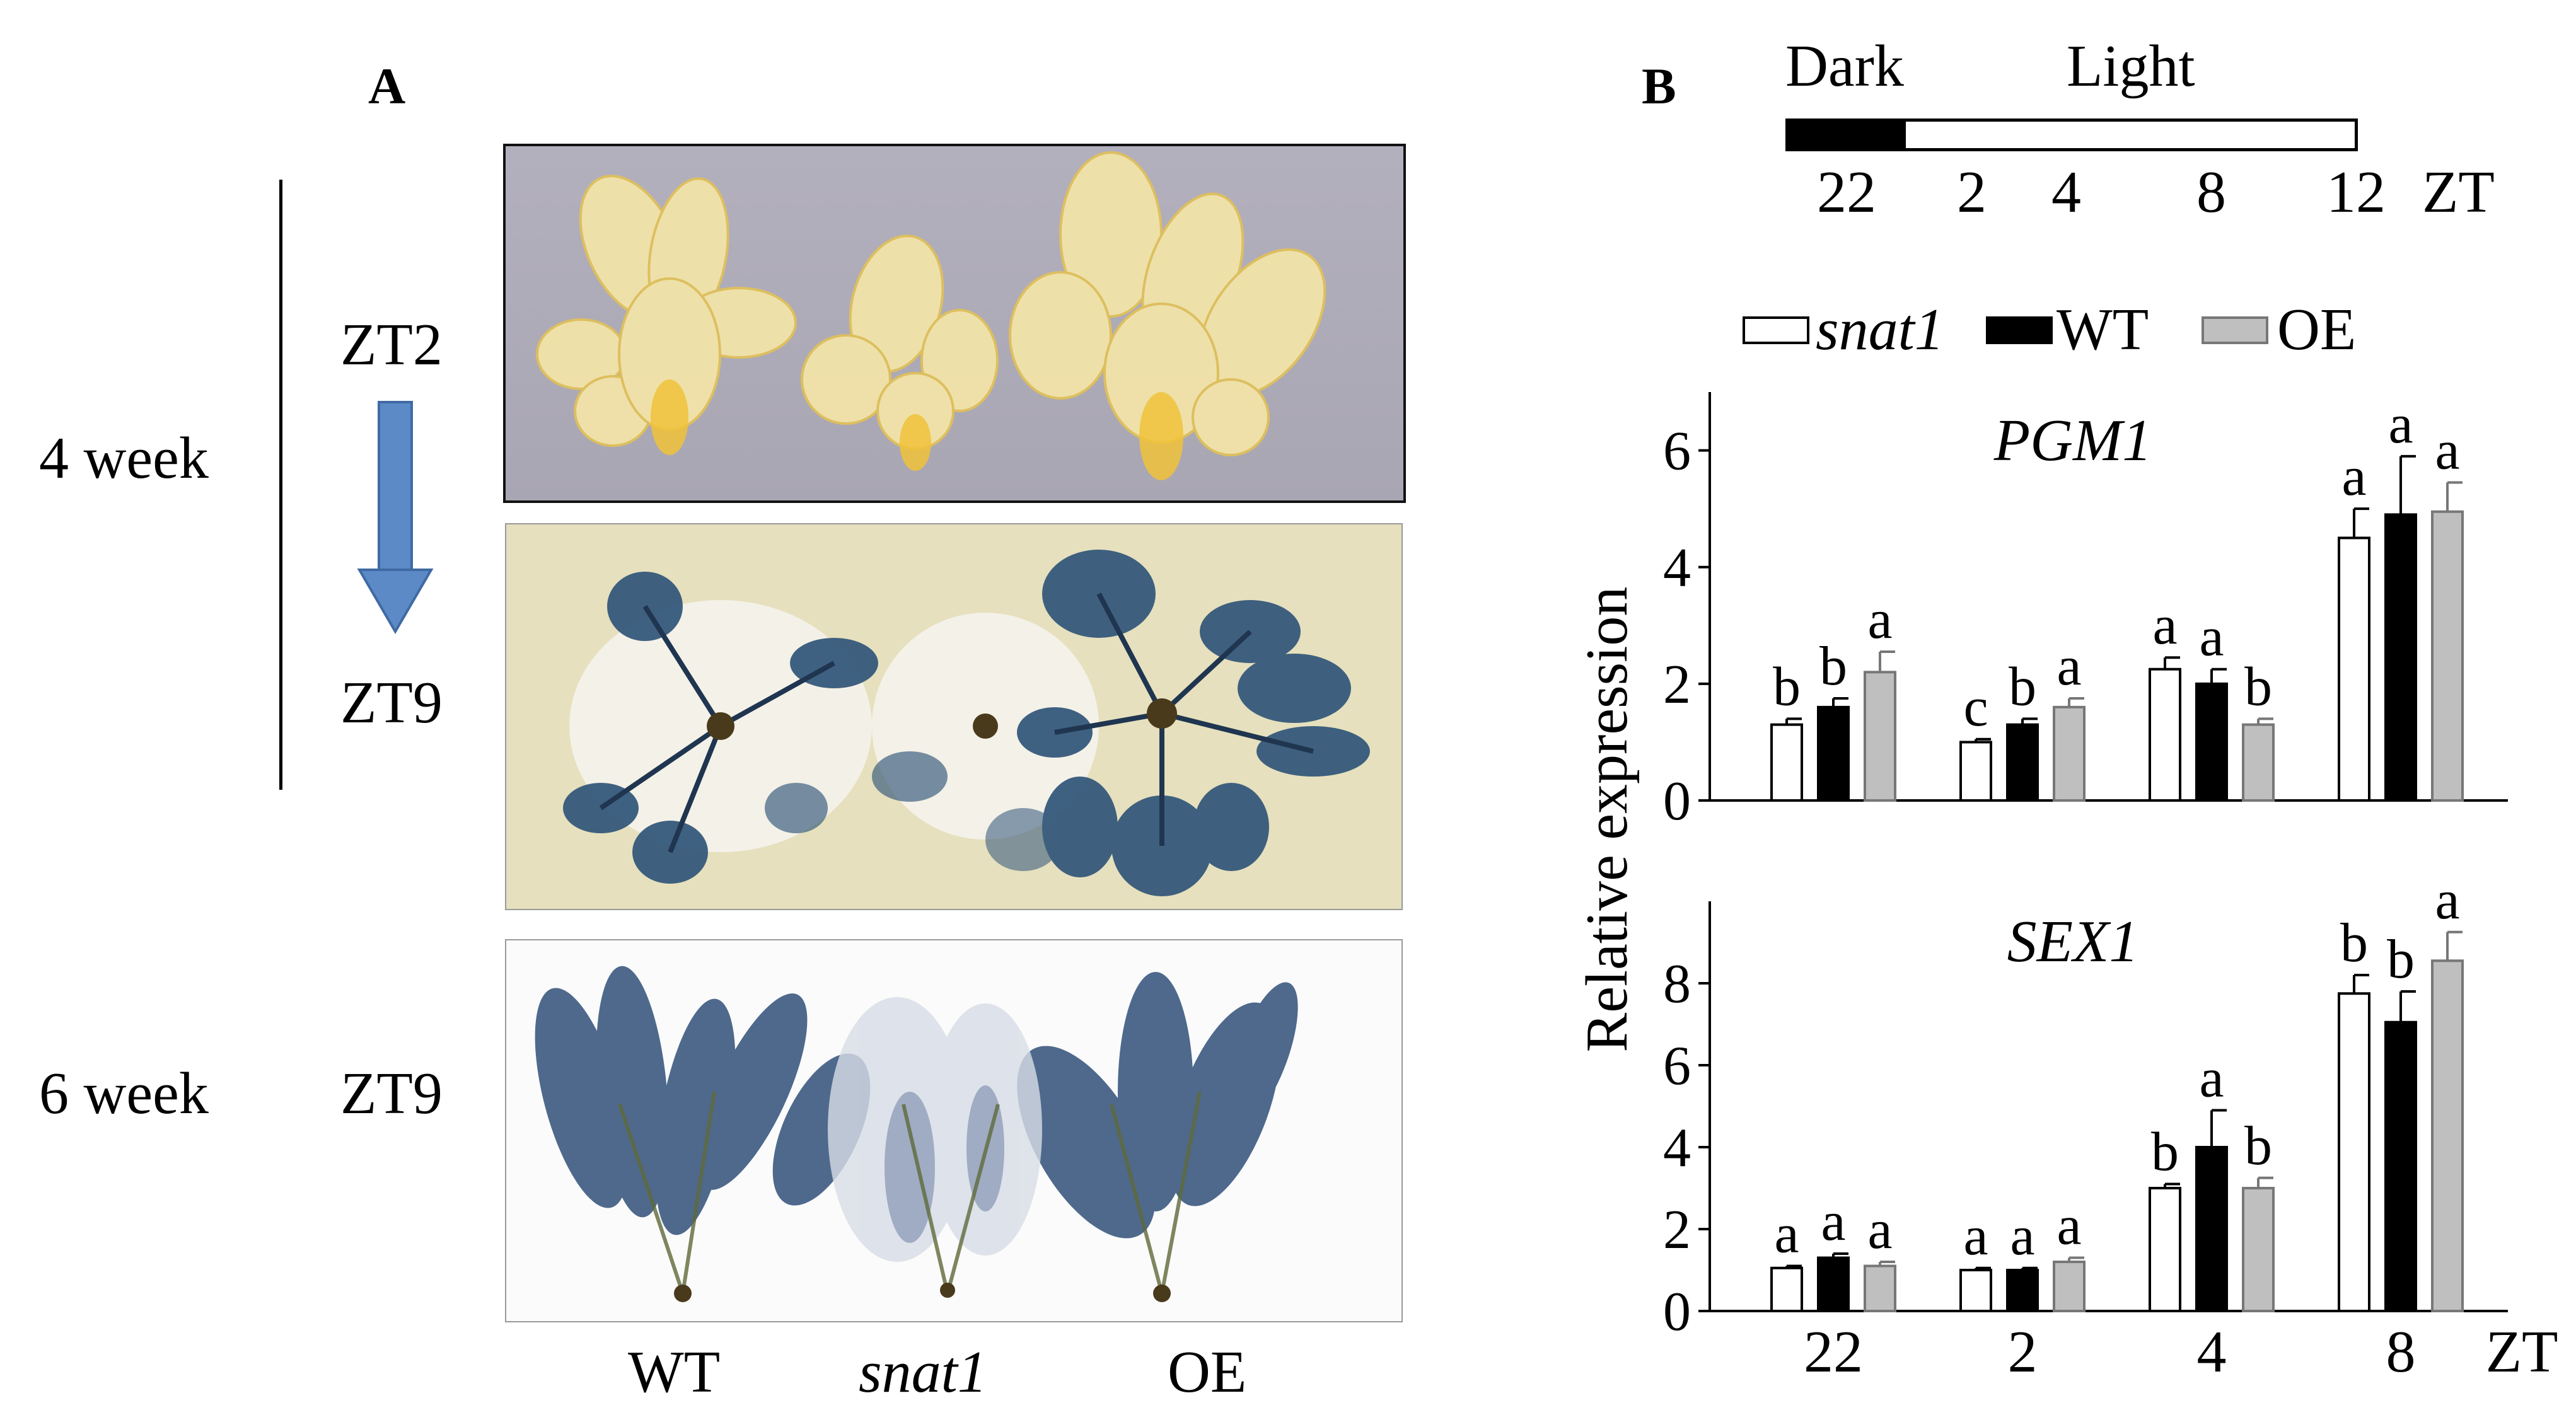  Describe the element at coordinates (2073, 441) in the screenshot. I see `pgm1-title: PGM1` at that location.